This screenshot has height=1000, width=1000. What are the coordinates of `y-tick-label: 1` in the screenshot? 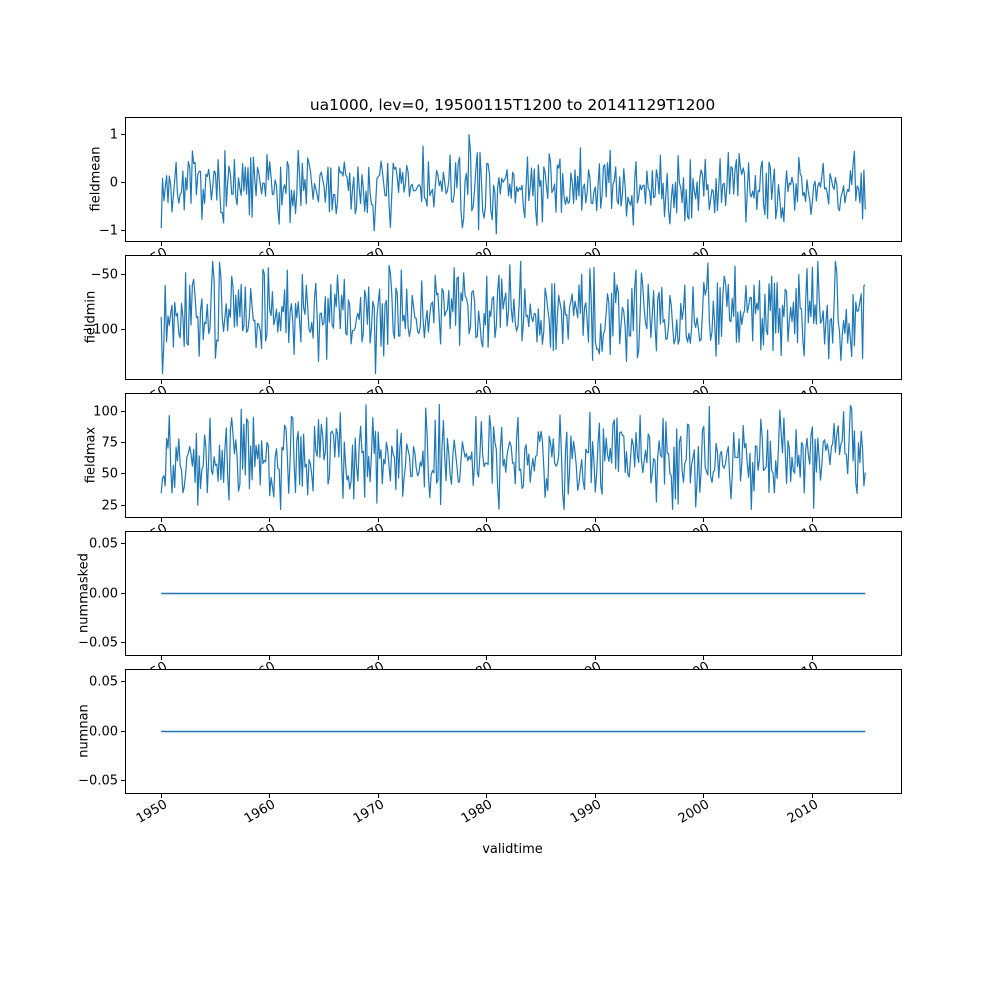 It's located at (113, 135).